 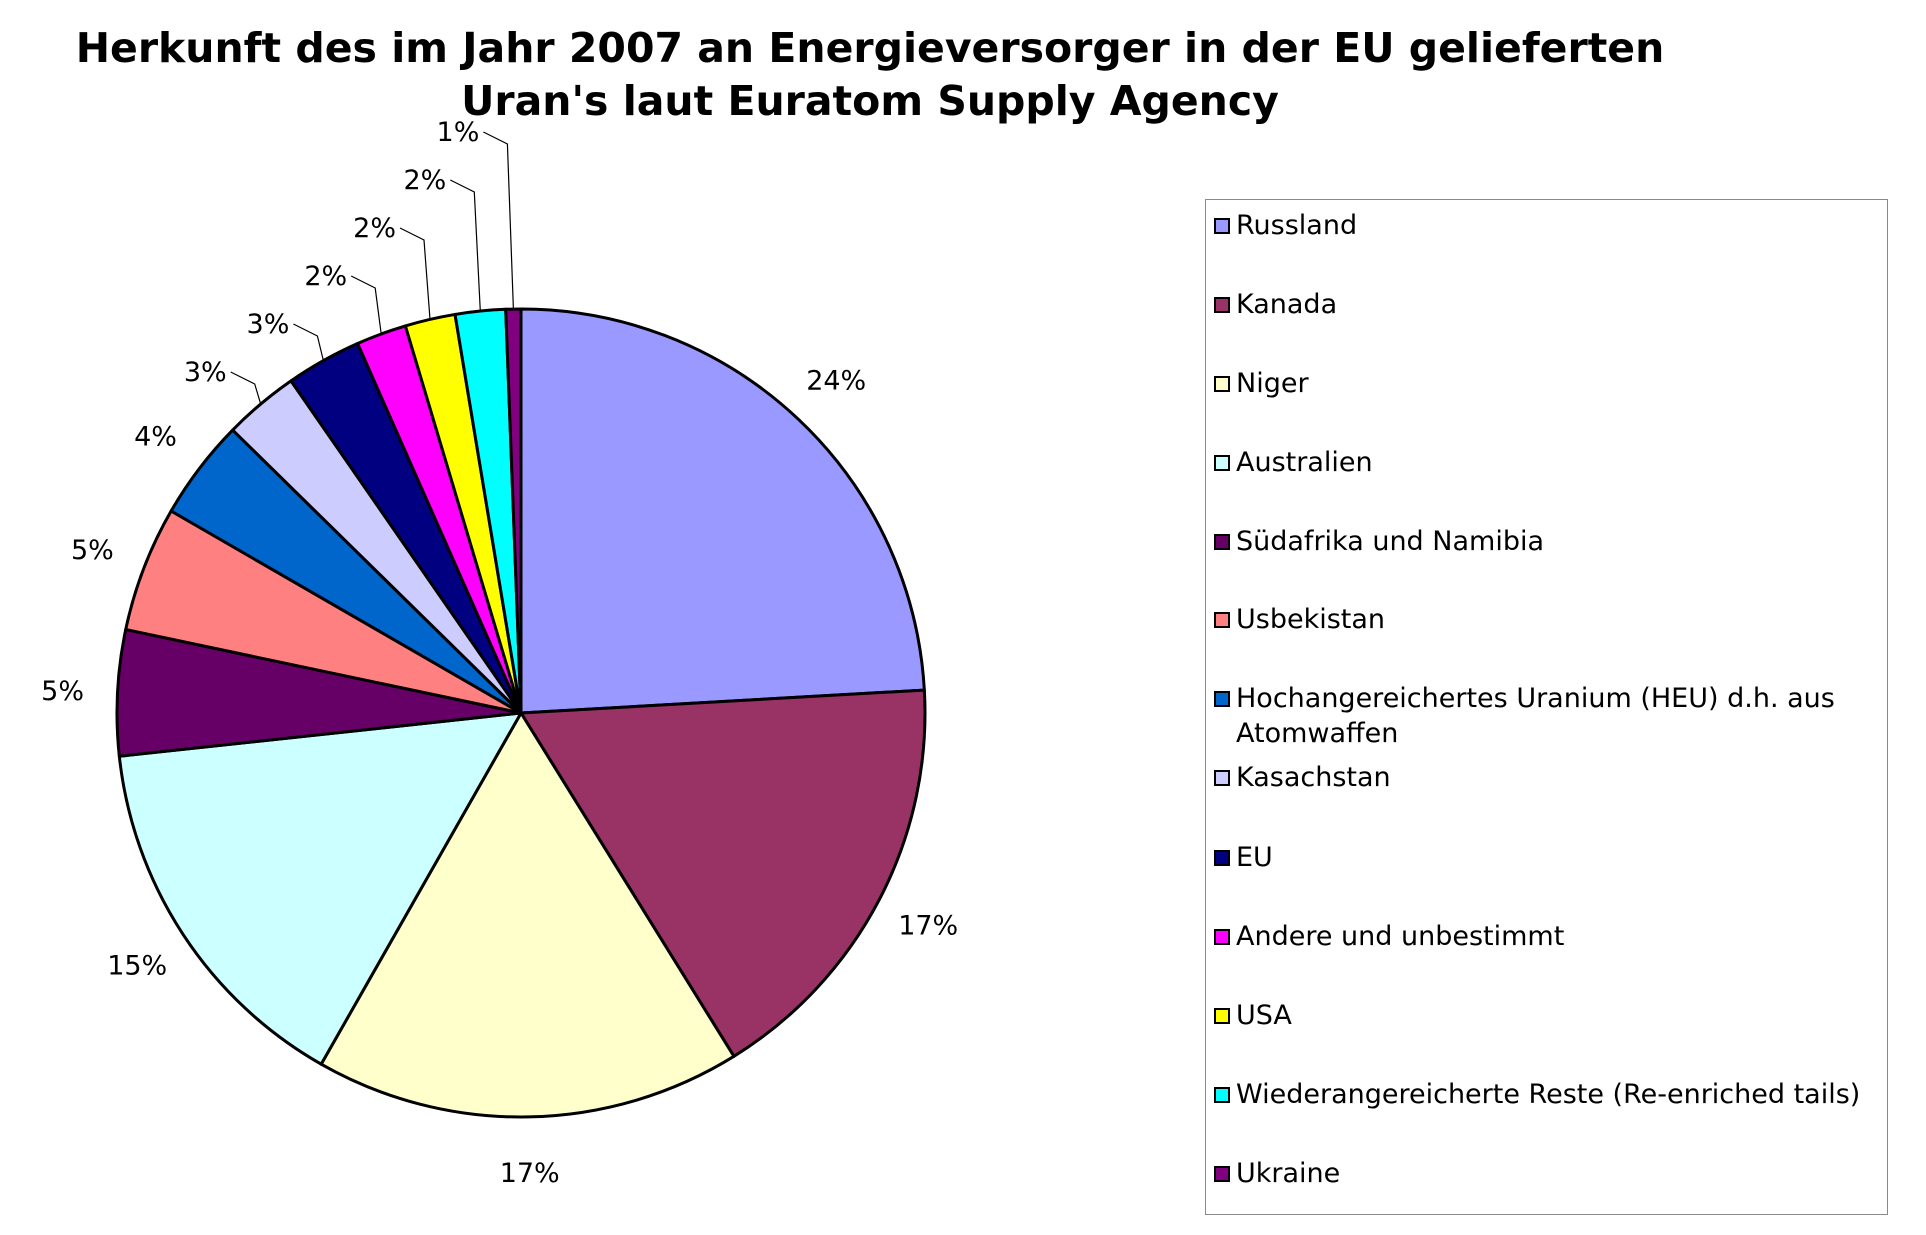 What do you see at coordinates (1287, 304) in the screenshot?
I see `legend-label-1: Kanada` at bounding box center [1287, 304].